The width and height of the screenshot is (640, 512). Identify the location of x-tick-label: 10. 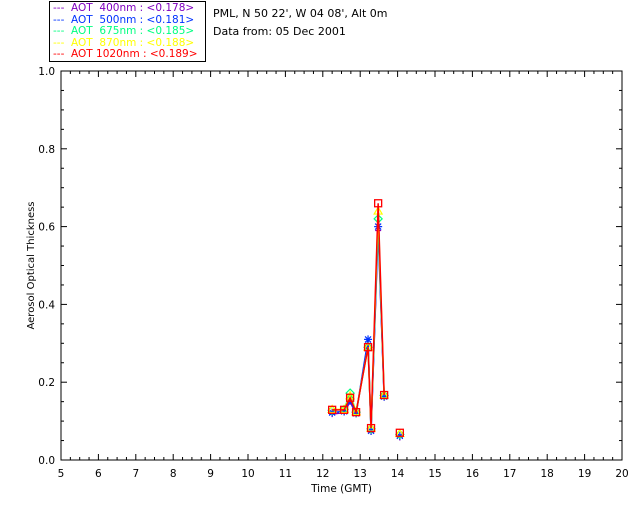
(247, 474).